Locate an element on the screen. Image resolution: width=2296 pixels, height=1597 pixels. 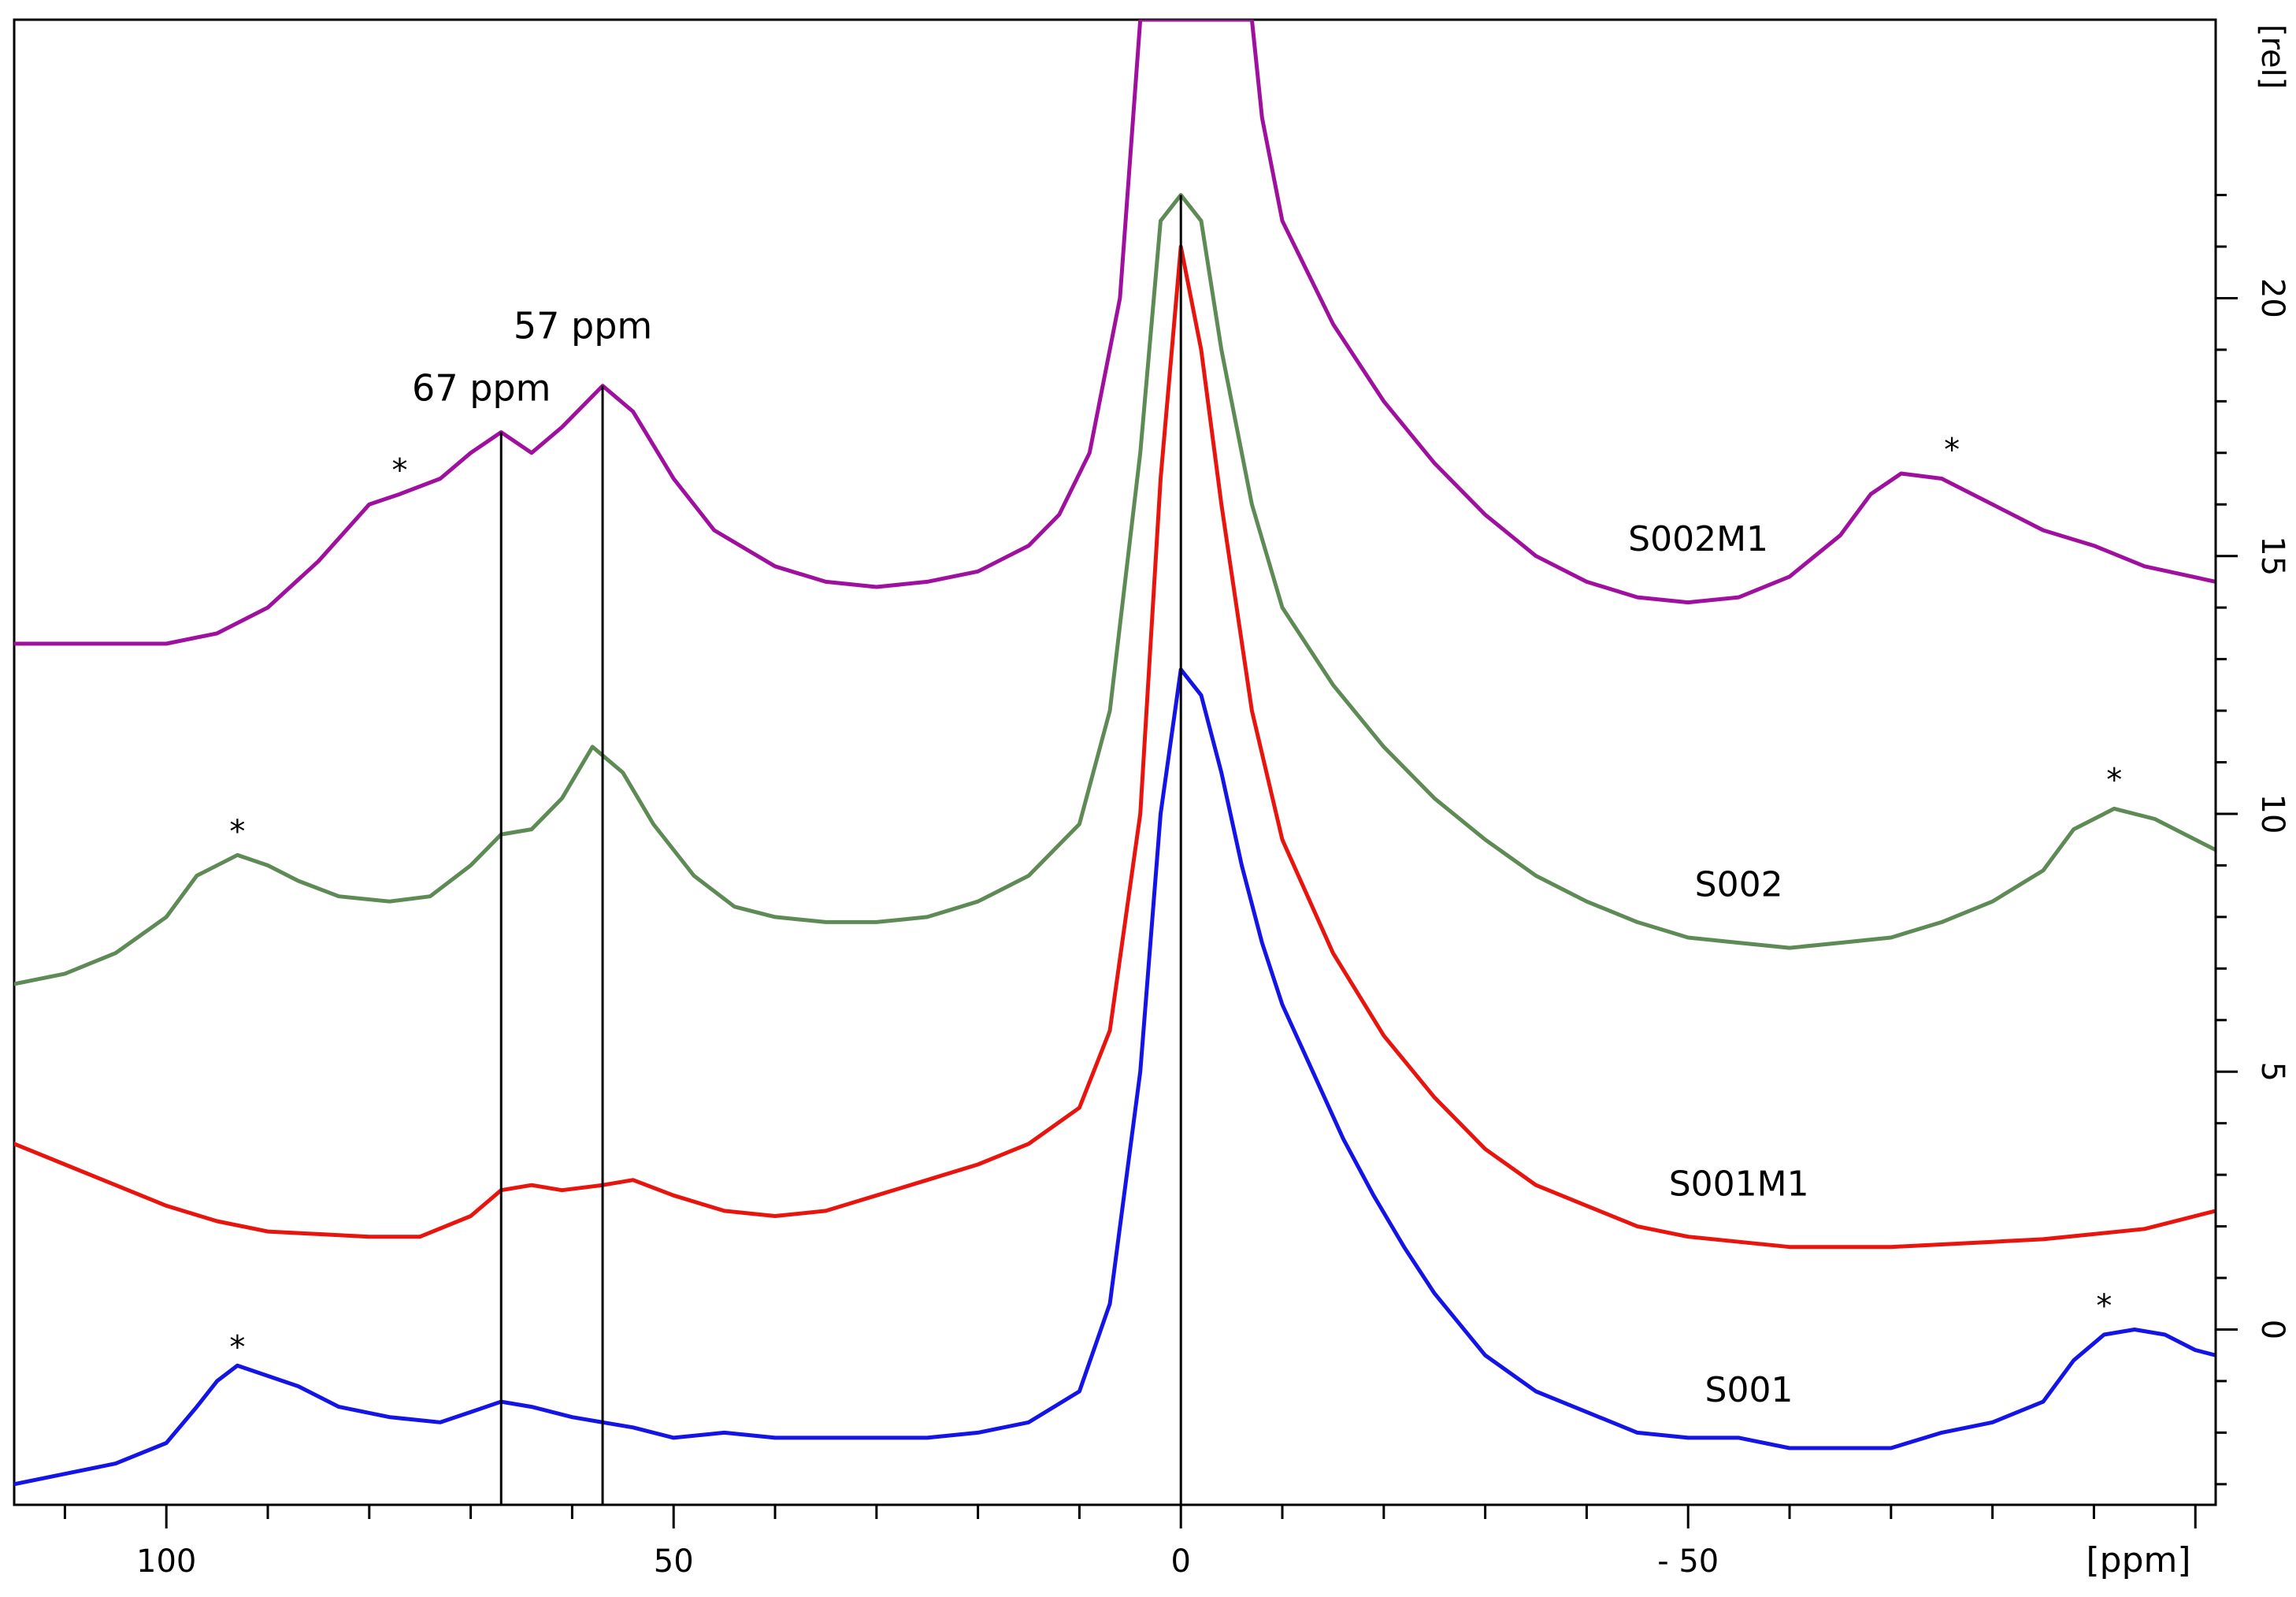
series-label-s002: S002 is located at coordinates (1739, 885).